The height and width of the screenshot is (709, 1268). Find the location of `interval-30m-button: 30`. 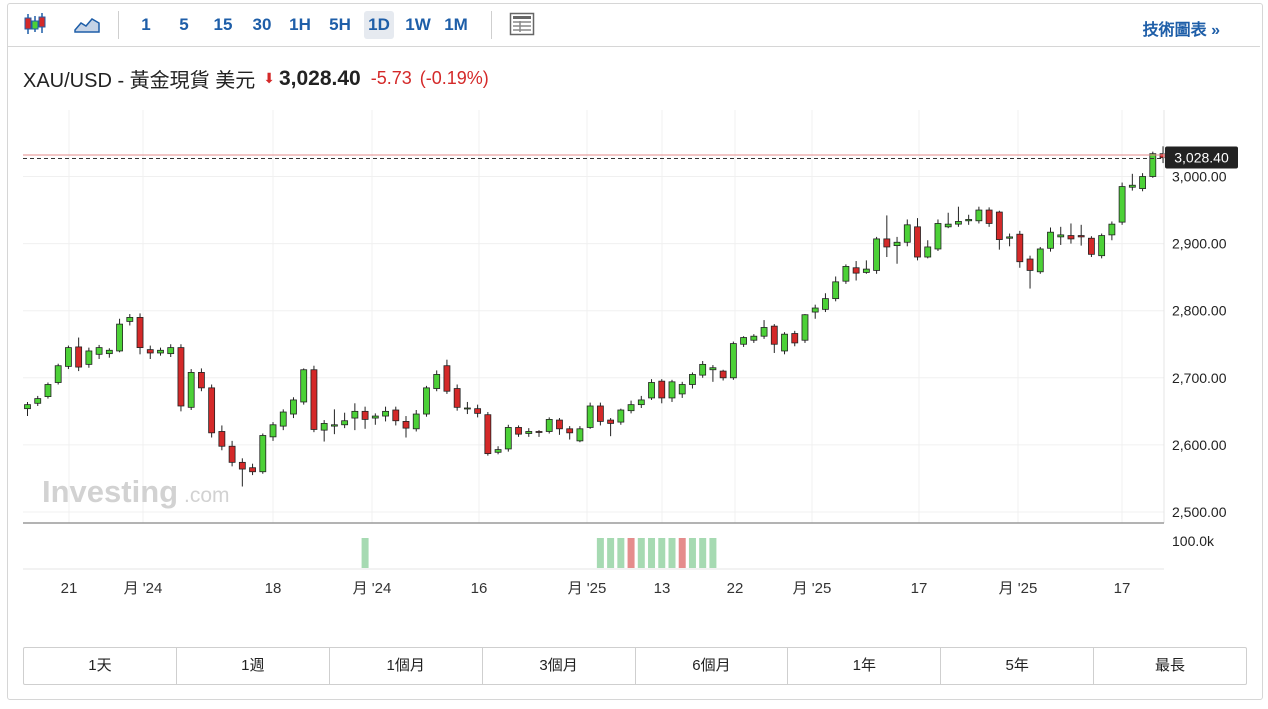

interval-30m-button: 30 is located at coordinates (262, 24).